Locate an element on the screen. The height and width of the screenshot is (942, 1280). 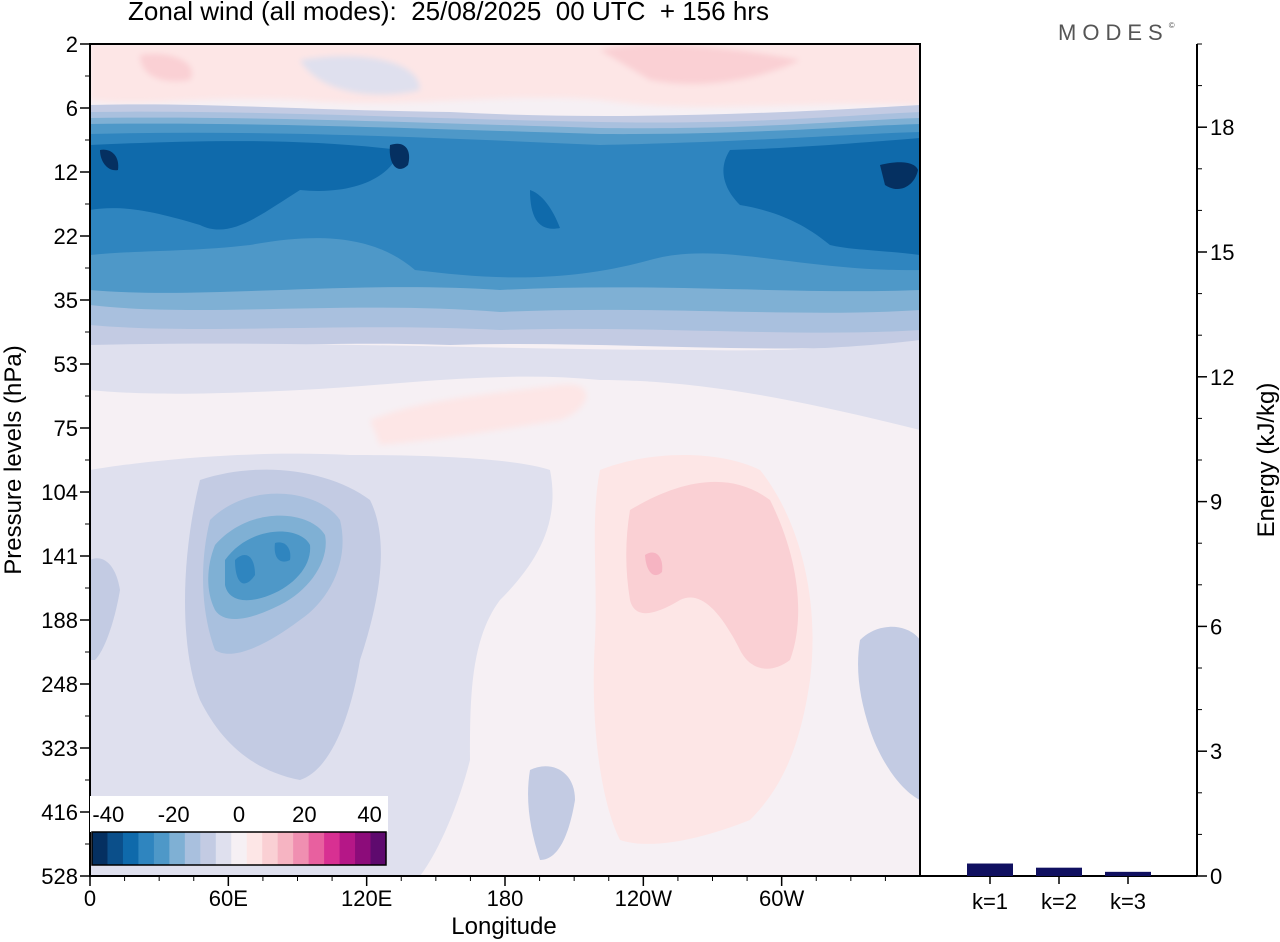
pressure-tick-label: 22 is located at coordinates (66, 236).